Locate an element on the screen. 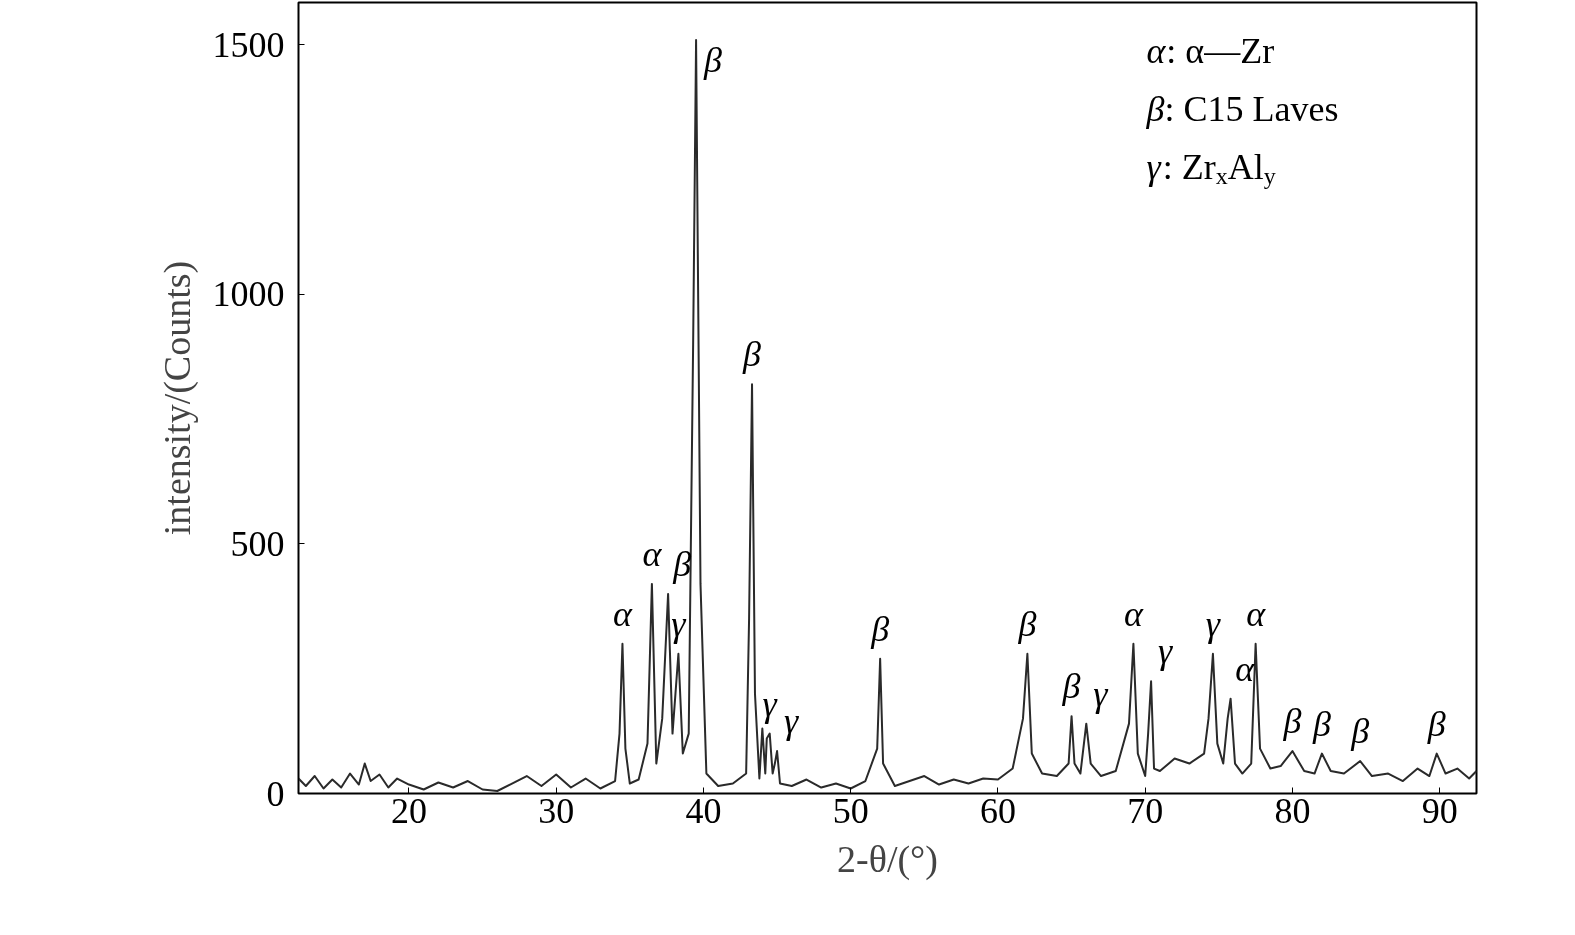  x-tick-label: 50 is located at coordinates (850, 810).